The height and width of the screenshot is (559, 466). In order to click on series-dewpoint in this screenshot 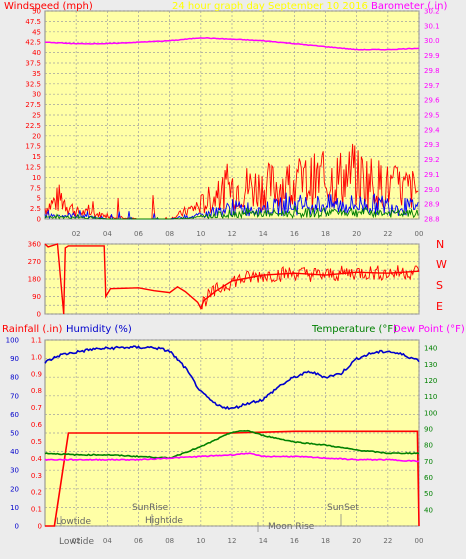, I will do `click(232, 457)`.